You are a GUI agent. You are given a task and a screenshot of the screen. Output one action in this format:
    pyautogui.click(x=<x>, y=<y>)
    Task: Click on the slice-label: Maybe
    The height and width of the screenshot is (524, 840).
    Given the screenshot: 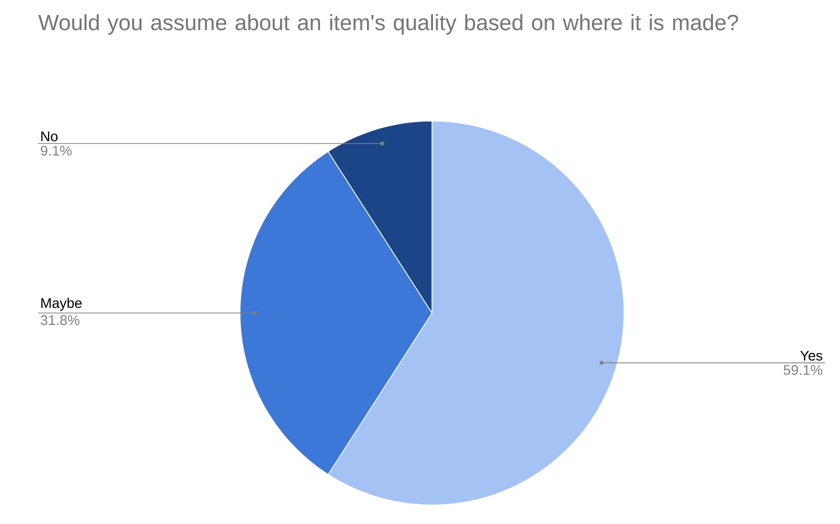 What is the action you would take?
    pyautogui.click(x=61, y=304)
    